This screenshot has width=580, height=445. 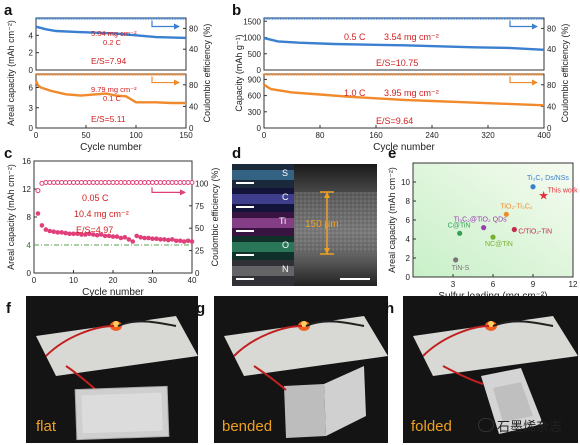 What do you see at coordinates (193, 28) in the screenshot?
I see `a-top-y2tick-label-1: 80` at bounding box center [193, 28].